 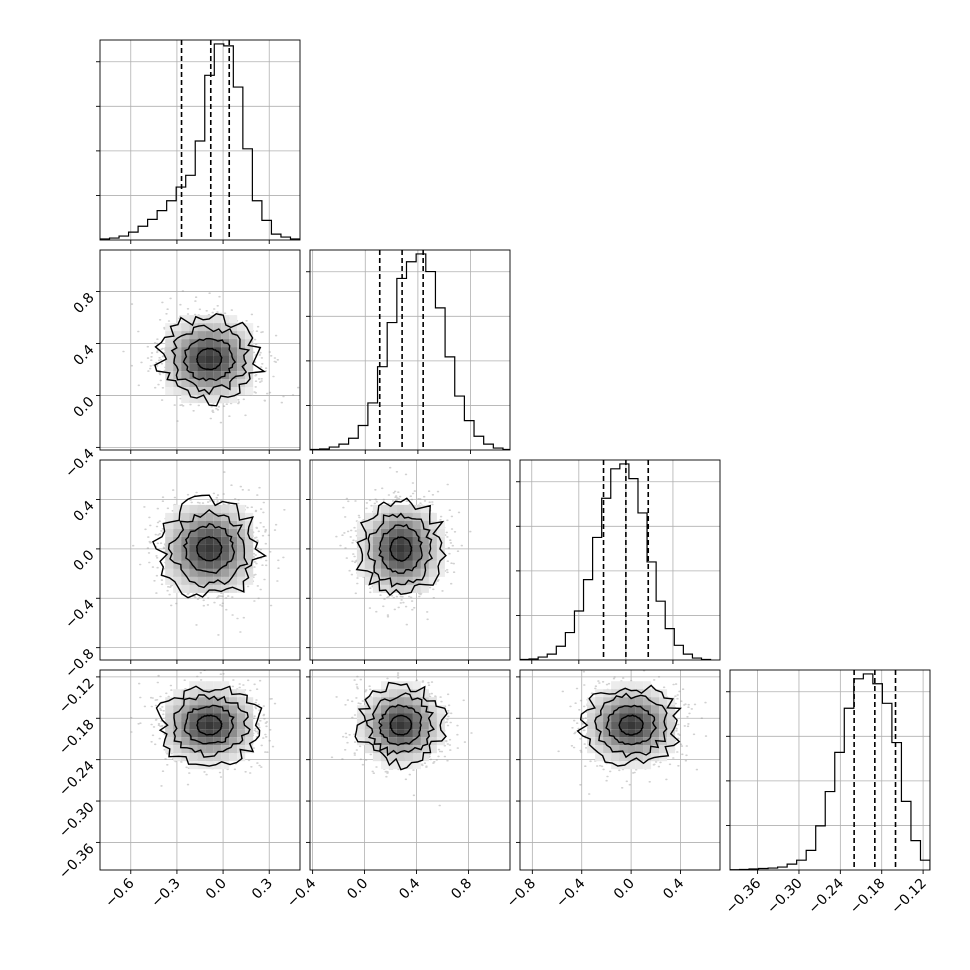 I want to click on x-tick-label-3-3: −0.18, so click(x=868, y=897).